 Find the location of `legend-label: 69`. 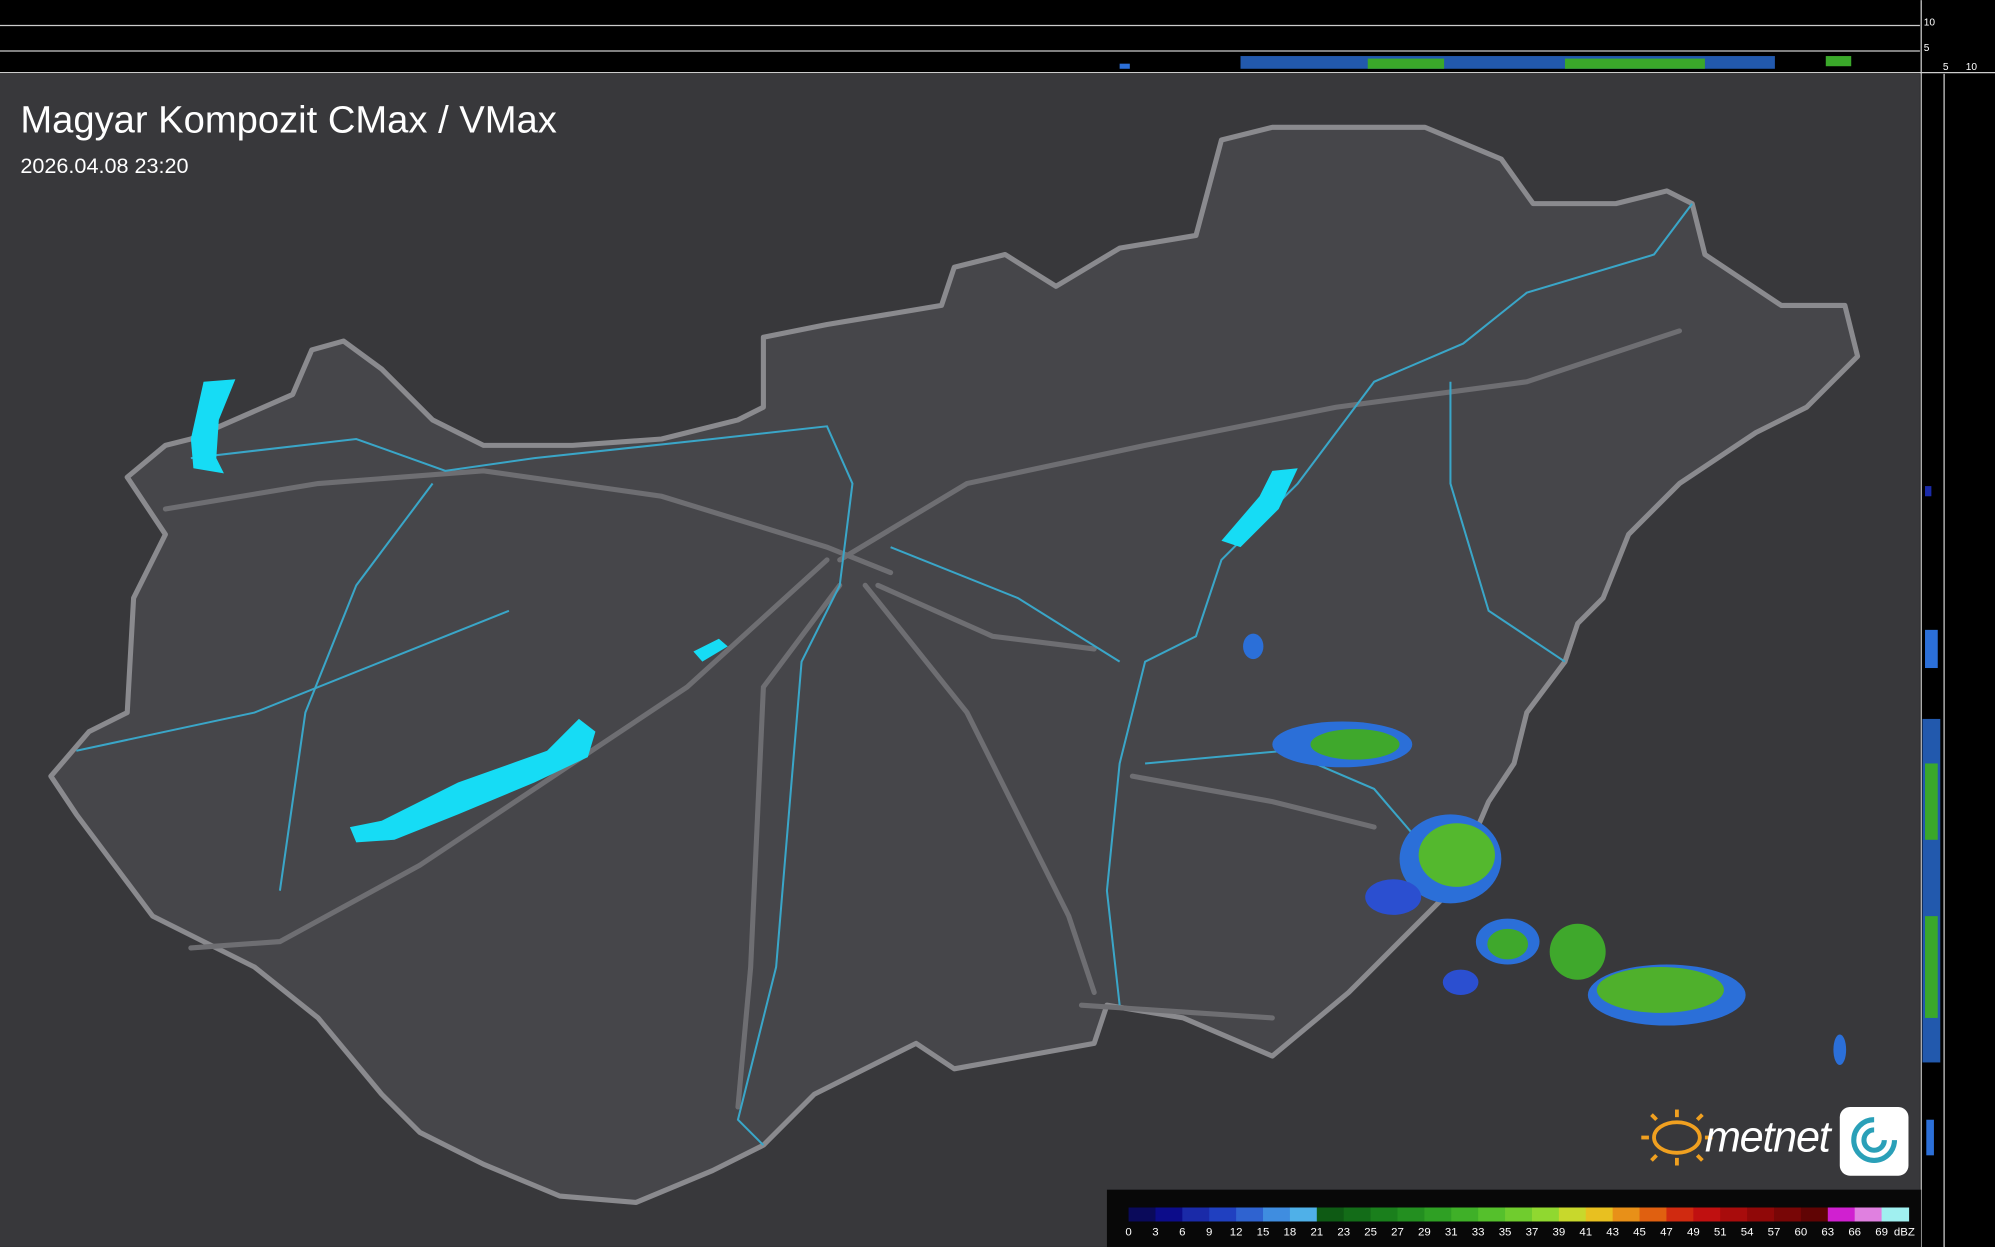

legend-label: 69 is located at coordinates (1881, 1232).